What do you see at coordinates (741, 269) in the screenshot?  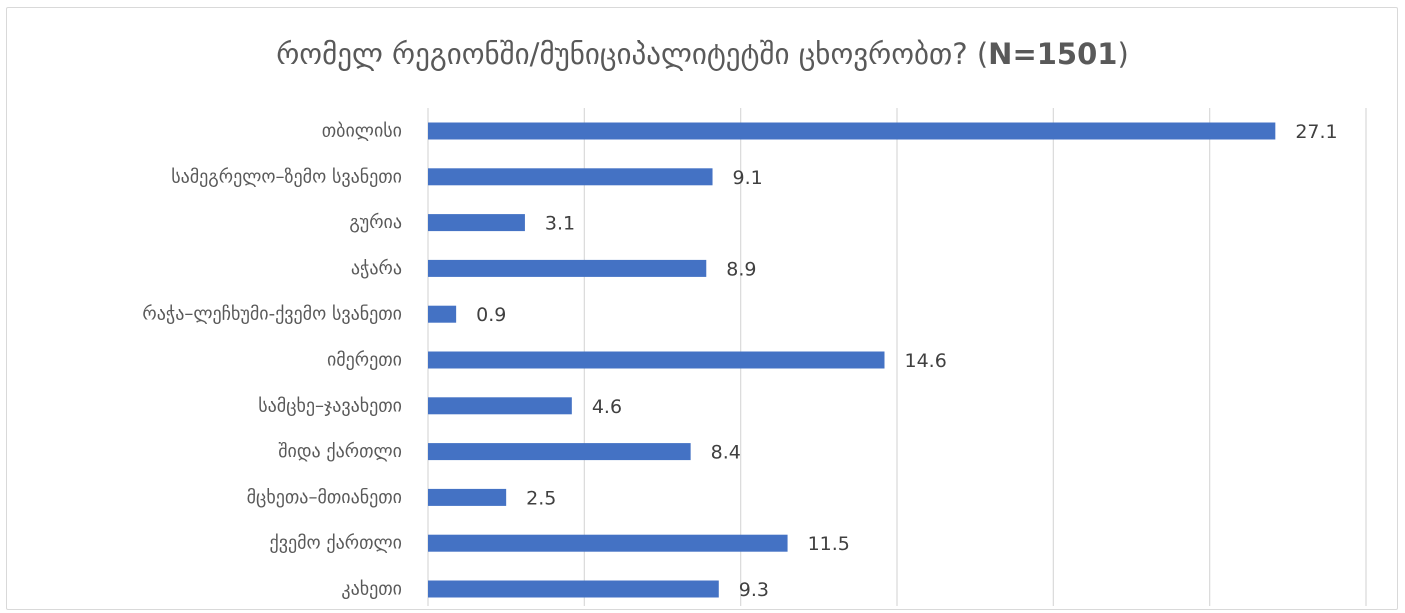 I see `data-label-3: 8.9` at bounding box center [741, 269].